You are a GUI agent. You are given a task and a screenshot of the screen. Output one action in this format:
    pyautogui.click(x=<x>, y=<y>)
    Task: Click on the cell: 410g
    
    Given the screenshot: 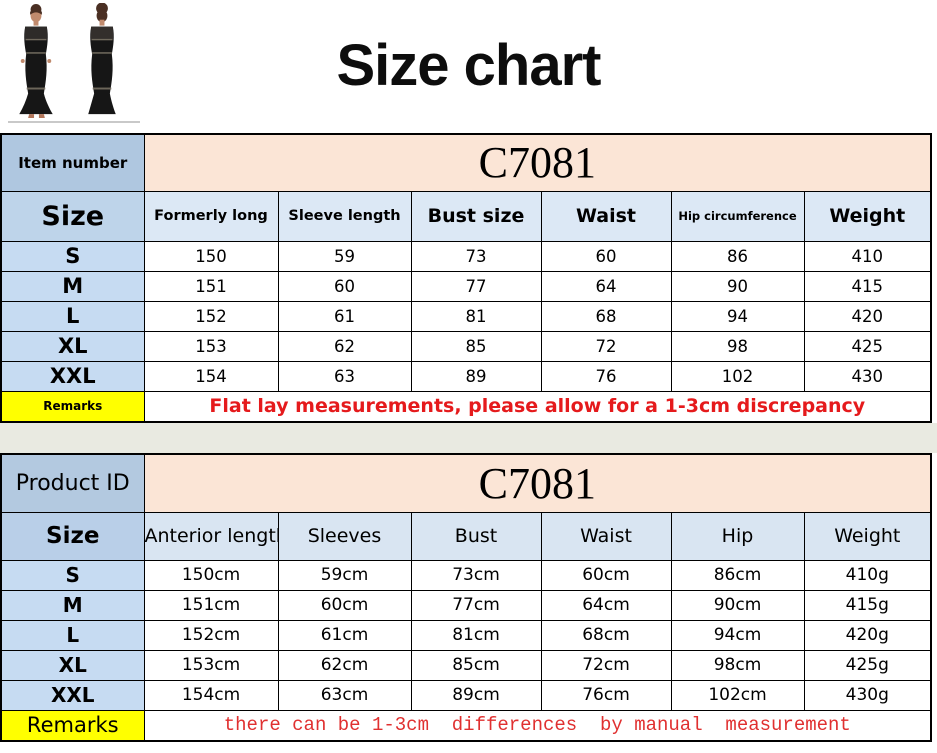 What is the action you would take?
    pyautogui.click(x=867, y=575)
    